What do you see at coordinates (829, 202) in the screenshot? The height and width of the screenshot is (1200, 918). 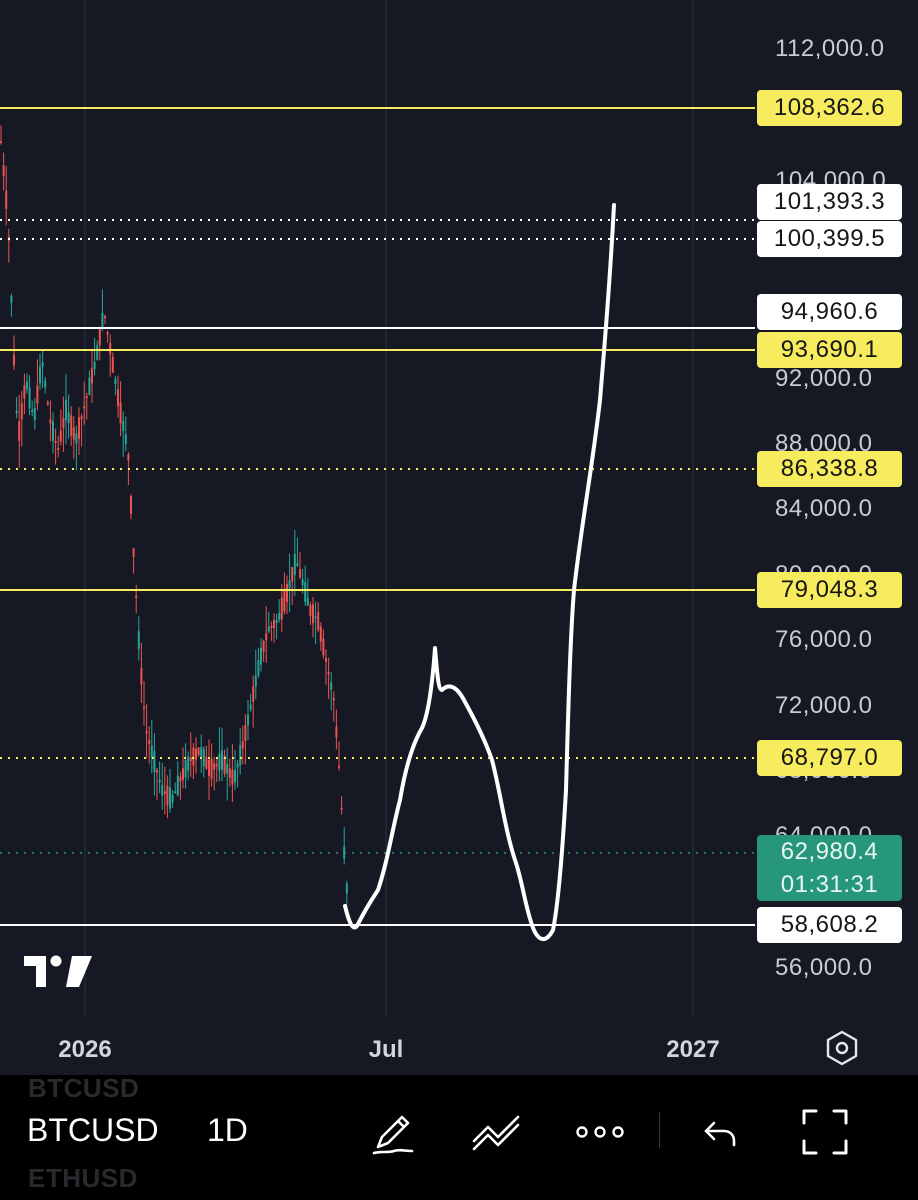 I see `level-tag: 101,393.3` at bounding box center [829, 202].